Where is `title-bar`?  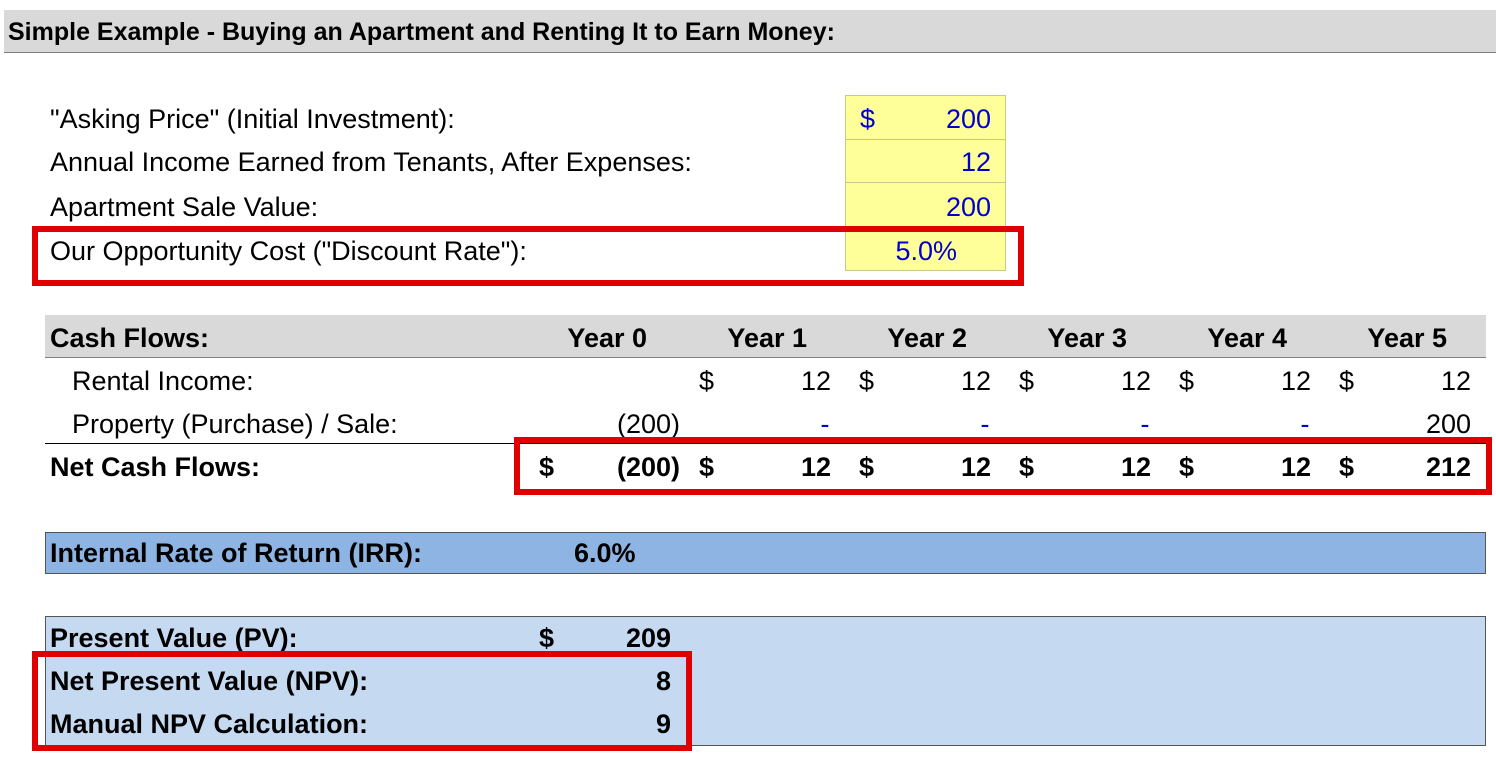 title-bar is located at coordinates (750, 31).